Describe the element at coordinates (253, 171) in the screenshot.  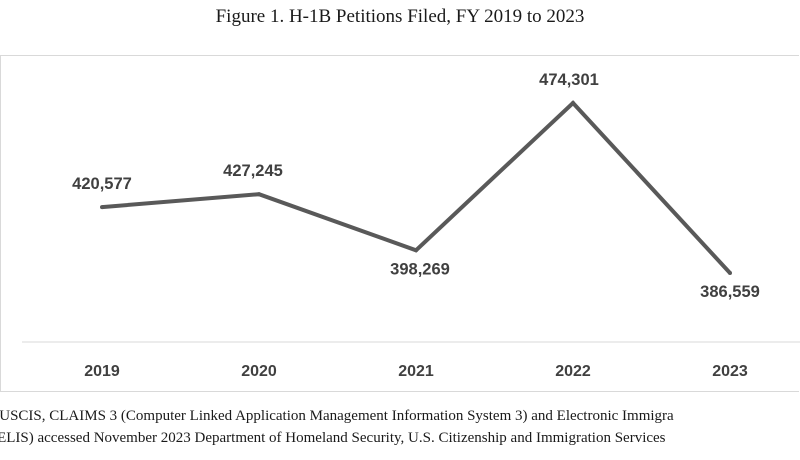
I see `data-label-2020: 427,245` at that location.